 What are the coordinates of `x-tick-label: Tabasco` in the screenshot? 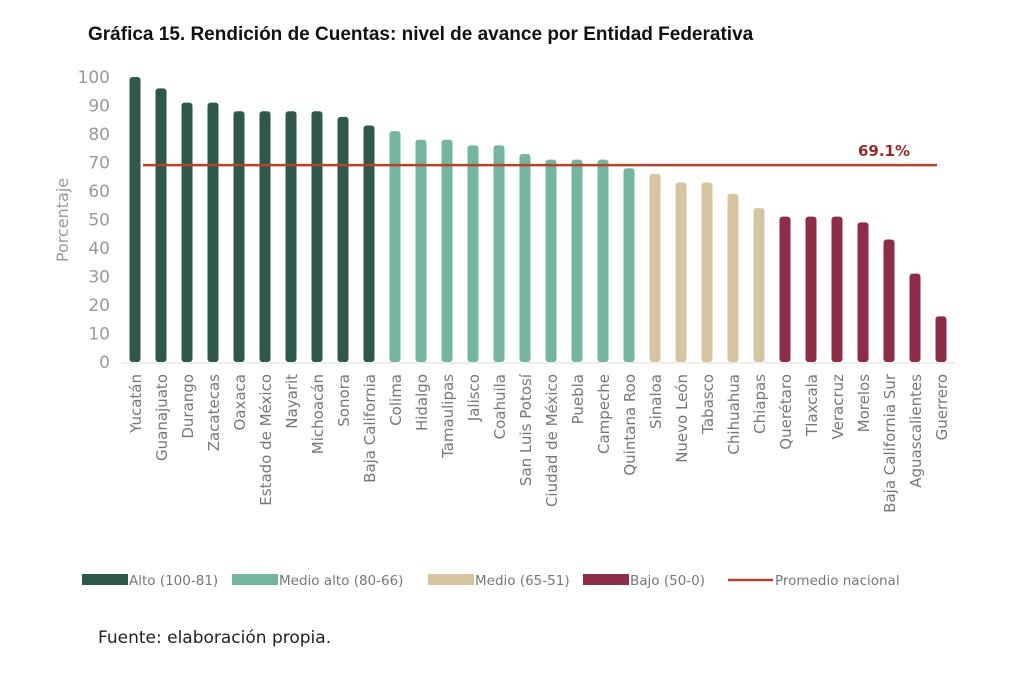 It's located at (708, 404).